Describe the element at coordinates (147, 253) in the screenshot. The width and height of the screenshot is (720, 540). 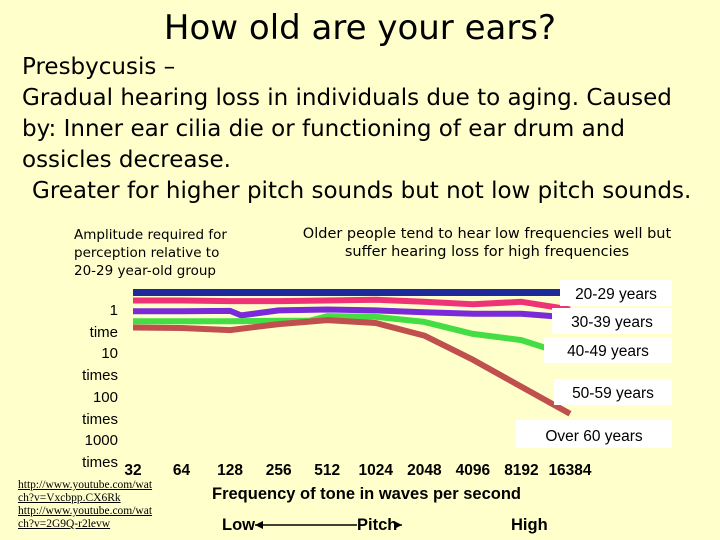
I see `y-axis-title-line: perception relative to` at that location.